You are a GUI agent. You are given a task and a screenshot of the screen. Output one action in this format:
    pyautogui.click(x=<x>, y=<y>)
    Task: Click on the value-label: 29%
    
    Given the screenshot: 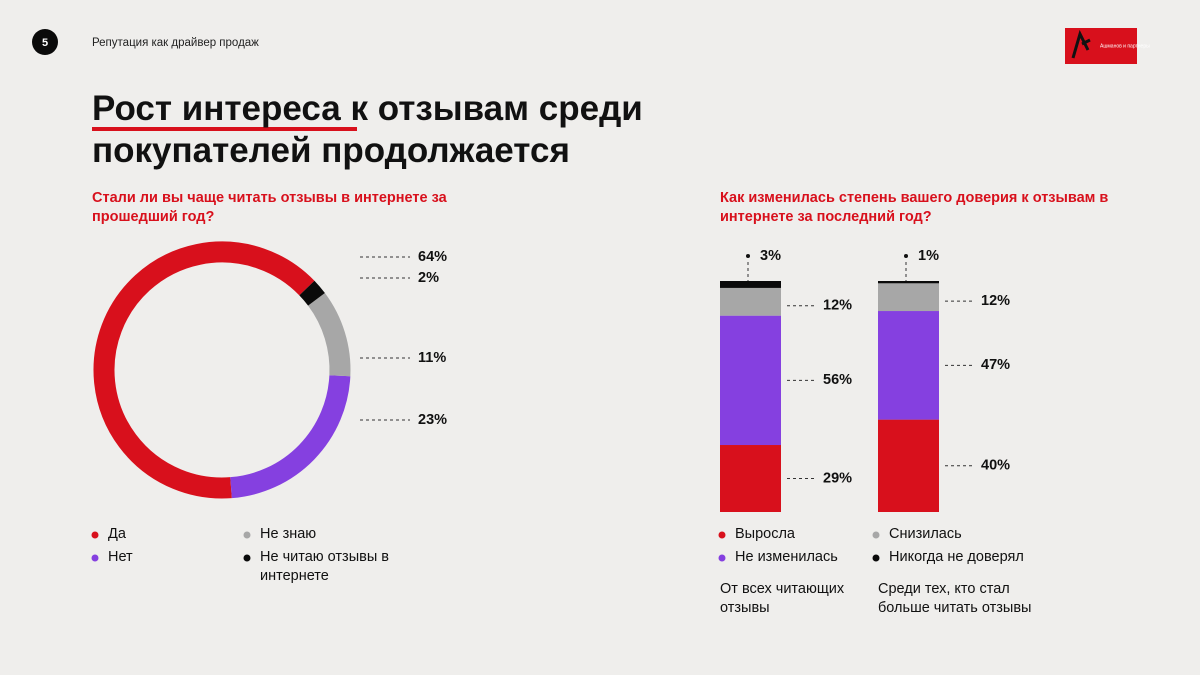 What is the action you would take?
    pyautogui.click(x=837, y=478)
    